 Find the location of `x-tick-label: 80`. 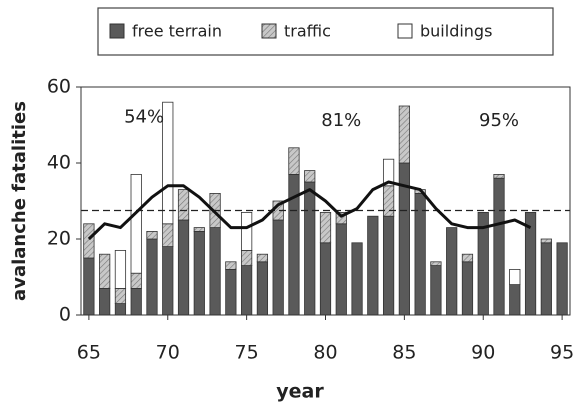

x-tick-label: 80 is located at coordinates (325, 353).